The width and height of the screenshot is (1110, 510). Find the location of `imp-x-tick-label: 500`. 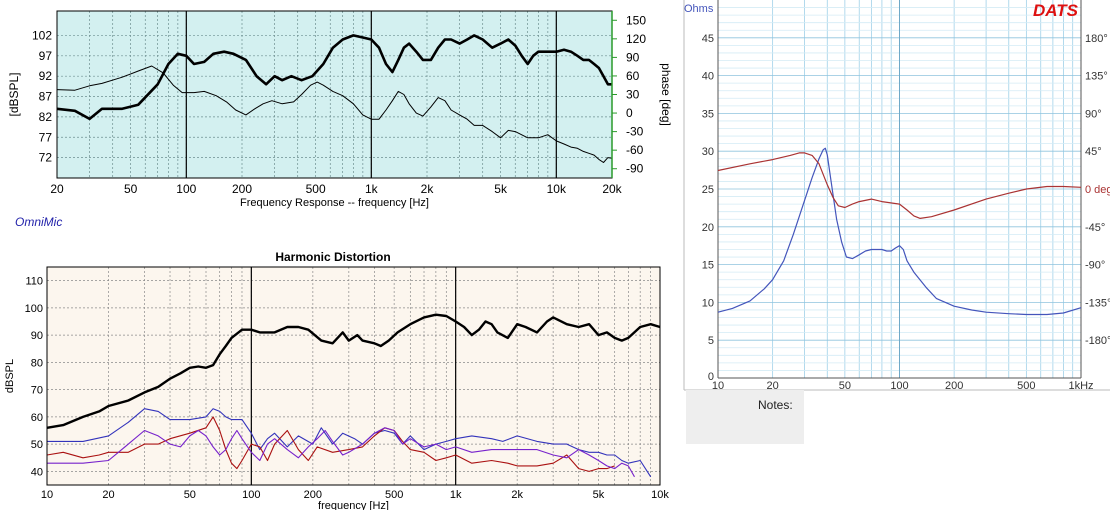

imp-x-tick-label: 500 is located at coordinates (1026, 386).